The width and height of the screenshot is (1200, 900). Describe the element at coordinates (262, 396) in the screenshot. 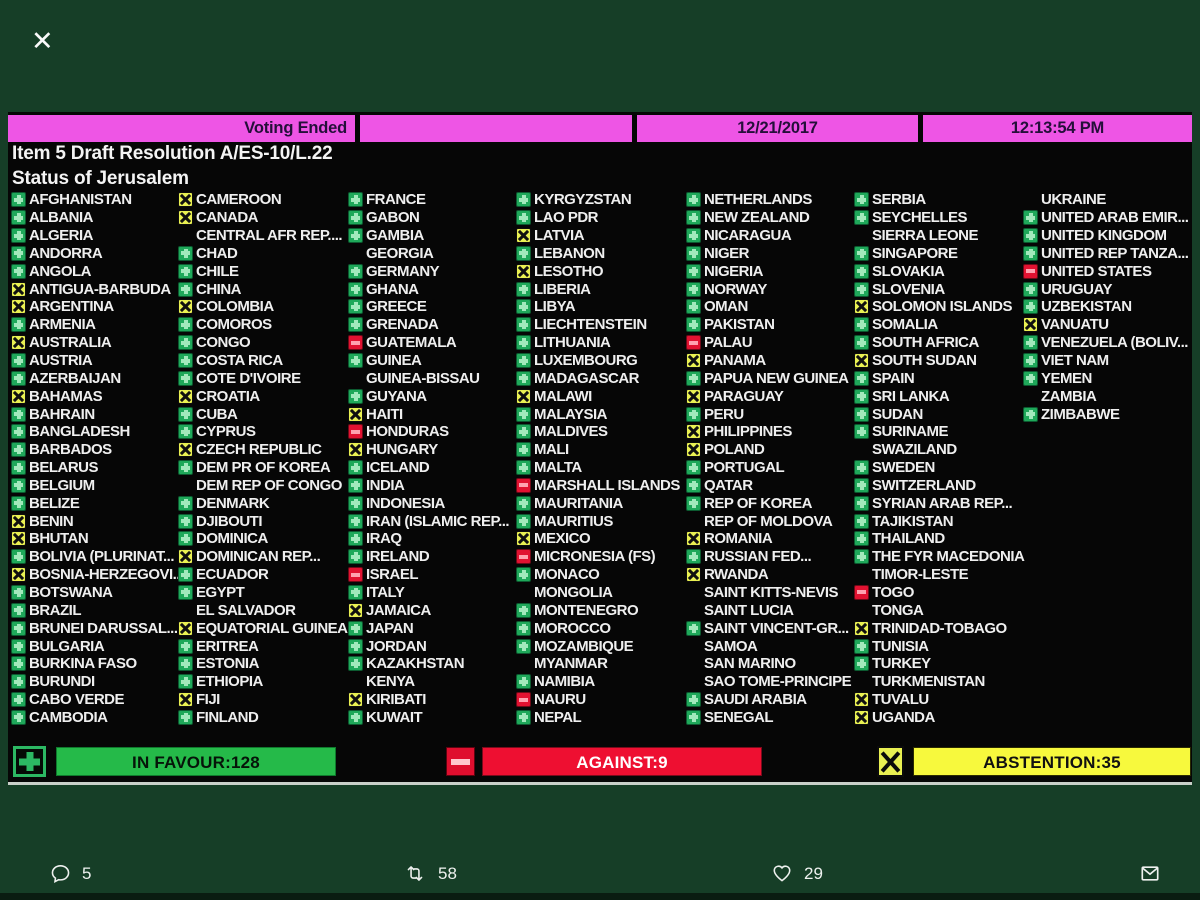

I see `country-row: CROATIA` at that location.